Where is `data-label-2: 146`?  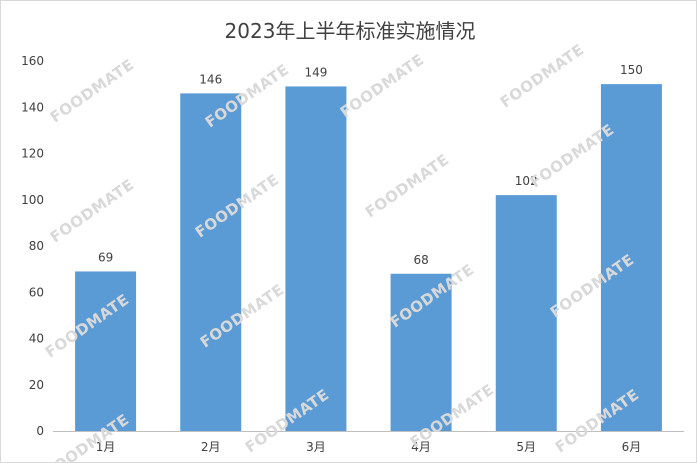
data-label-2: 146 is located at coordinates (210, 79).